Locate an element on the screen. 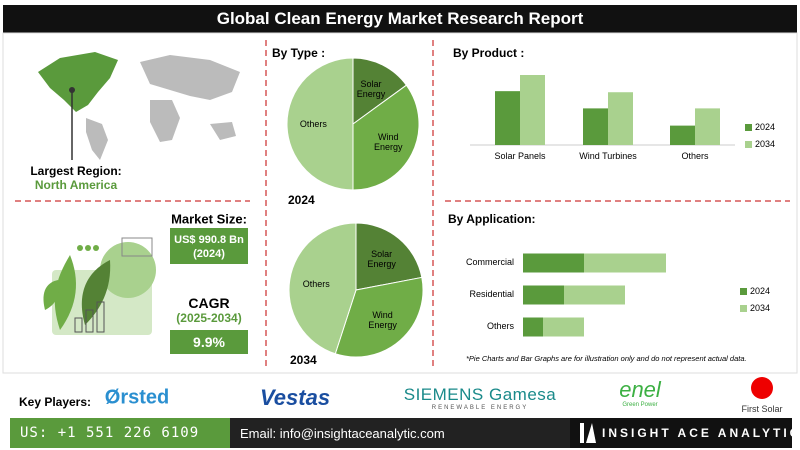 Image resolution: width=800 pixels, height=450 pixels. market-size-value: US$ 990.8 Bn is located at coordinates (209, 240).